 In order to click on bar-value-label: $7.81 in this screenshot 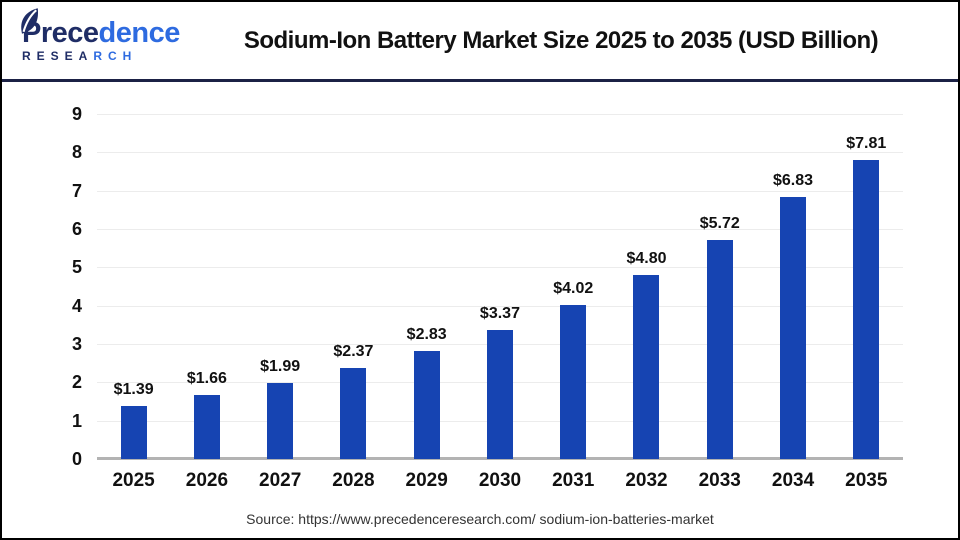, I will do `click(866, 143)`.